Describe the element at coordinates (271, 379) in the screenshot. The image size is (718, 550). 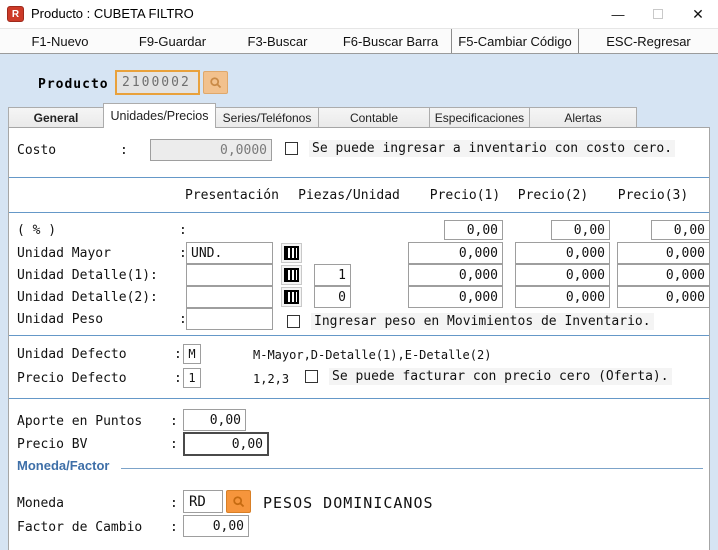
I see `precio-defecto-hint: 1,2,3` at that location.